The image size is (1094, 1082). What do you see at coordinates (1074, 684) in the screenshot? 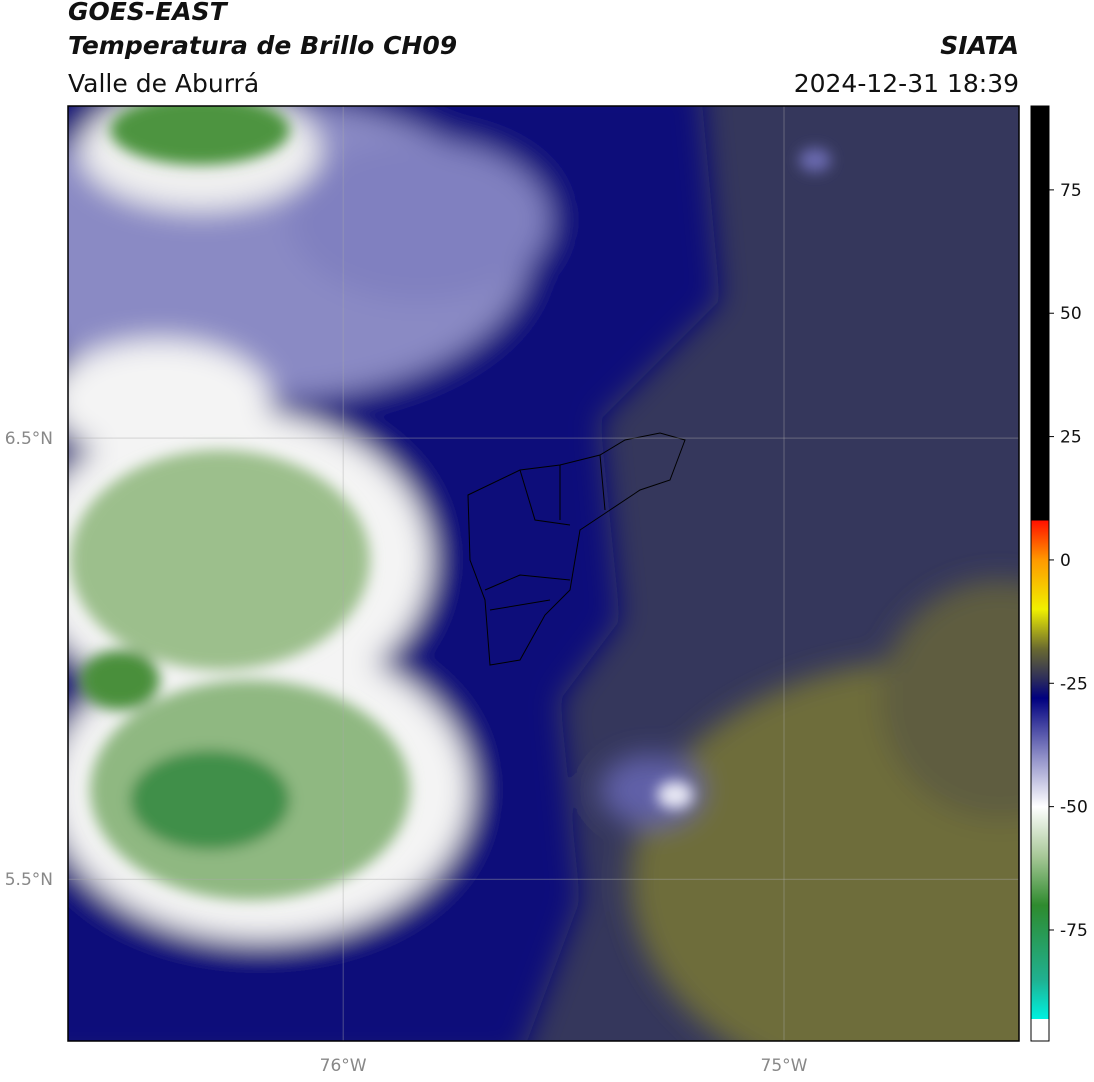
I see `colorbar-tick-label: -25` at bounding box center [1074, 684].